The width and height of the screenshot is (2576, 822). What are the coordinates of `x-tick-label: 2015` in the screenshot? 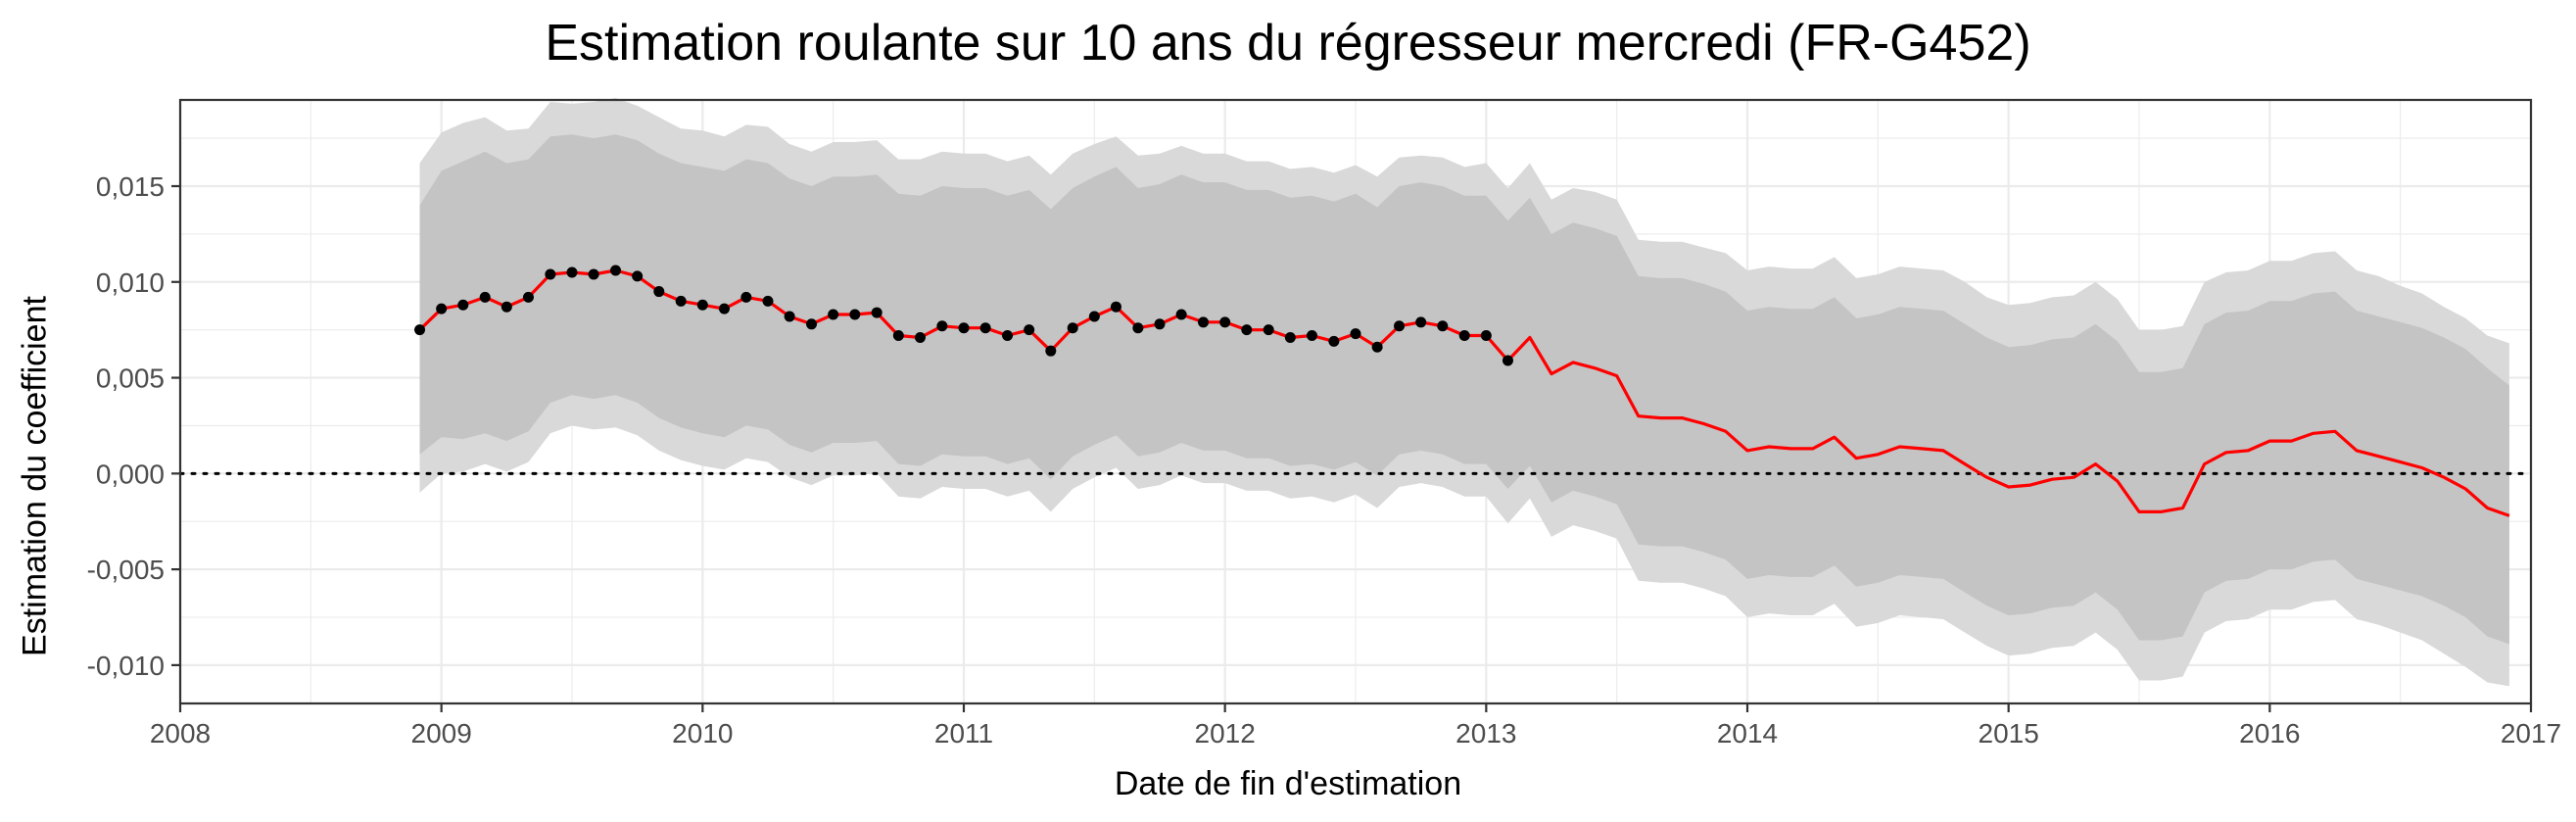 It's located at (2009, 733).